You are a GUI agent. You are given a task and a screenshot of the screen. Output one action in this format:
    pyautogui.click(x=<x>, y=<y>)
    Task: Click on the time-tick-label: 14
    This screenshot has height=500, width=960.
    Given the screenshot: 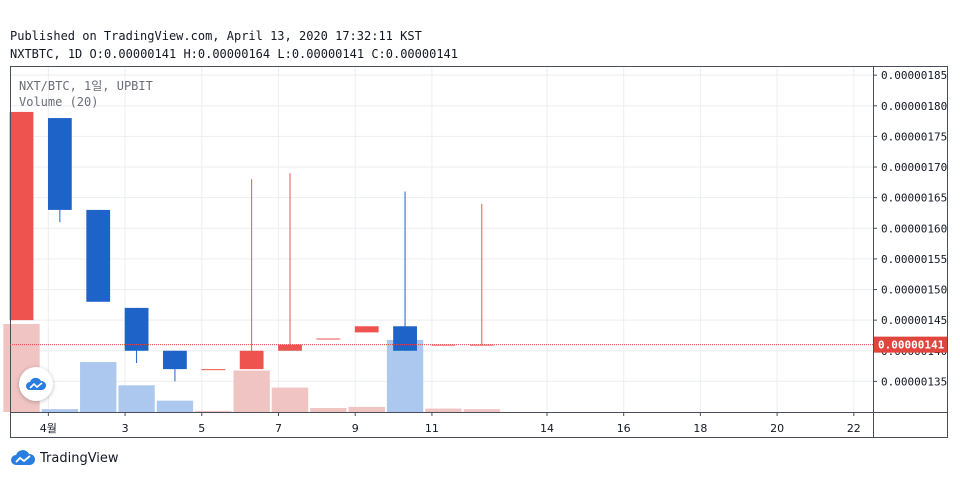 What is the action you would take?
    pyautogui.click(x=547, y=428)
    